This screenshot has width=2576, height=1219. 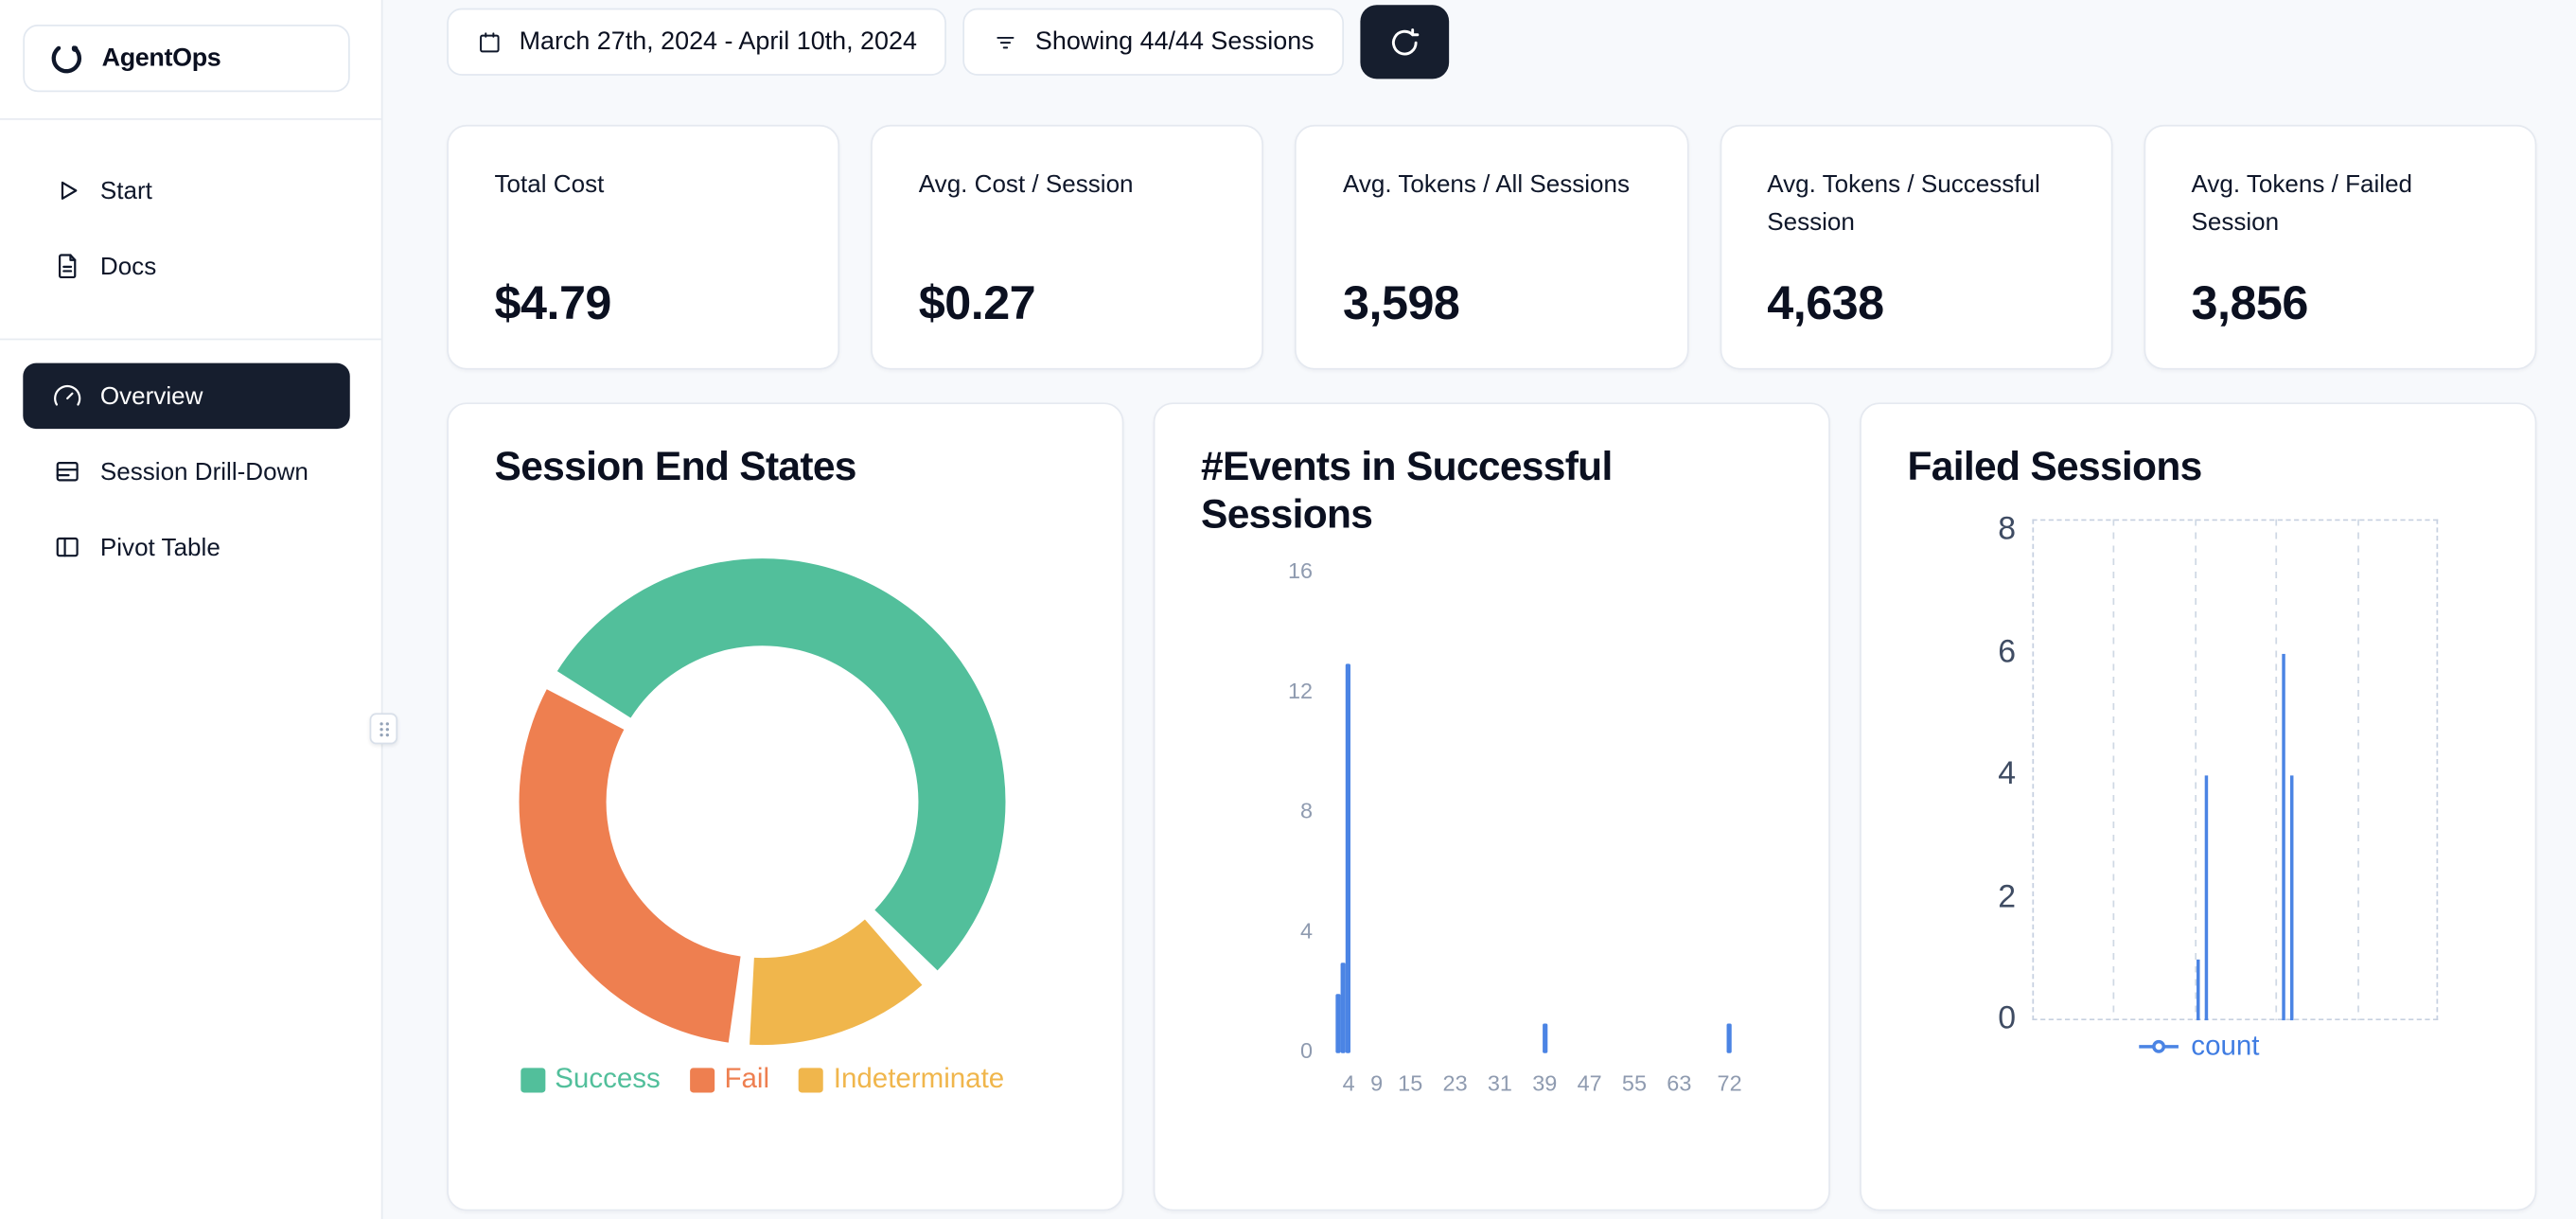 What do you see at coordinates (204, 471) in the screenshot?
I see `sidebar-item-label: Session Drill-Down` at bounding box center [204, 471].